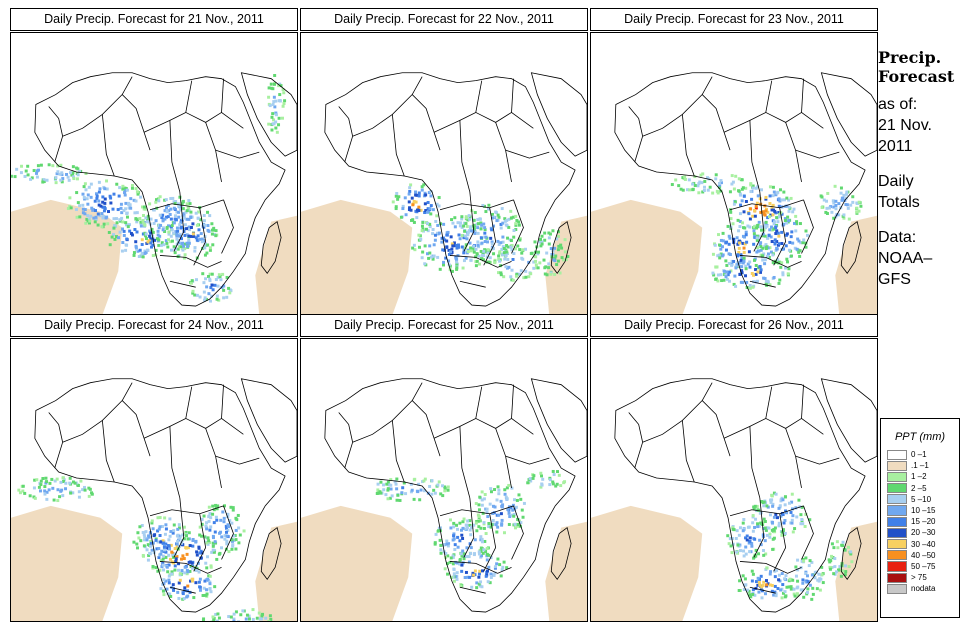  I want to click on madagascar-outline, so click(851, 247).